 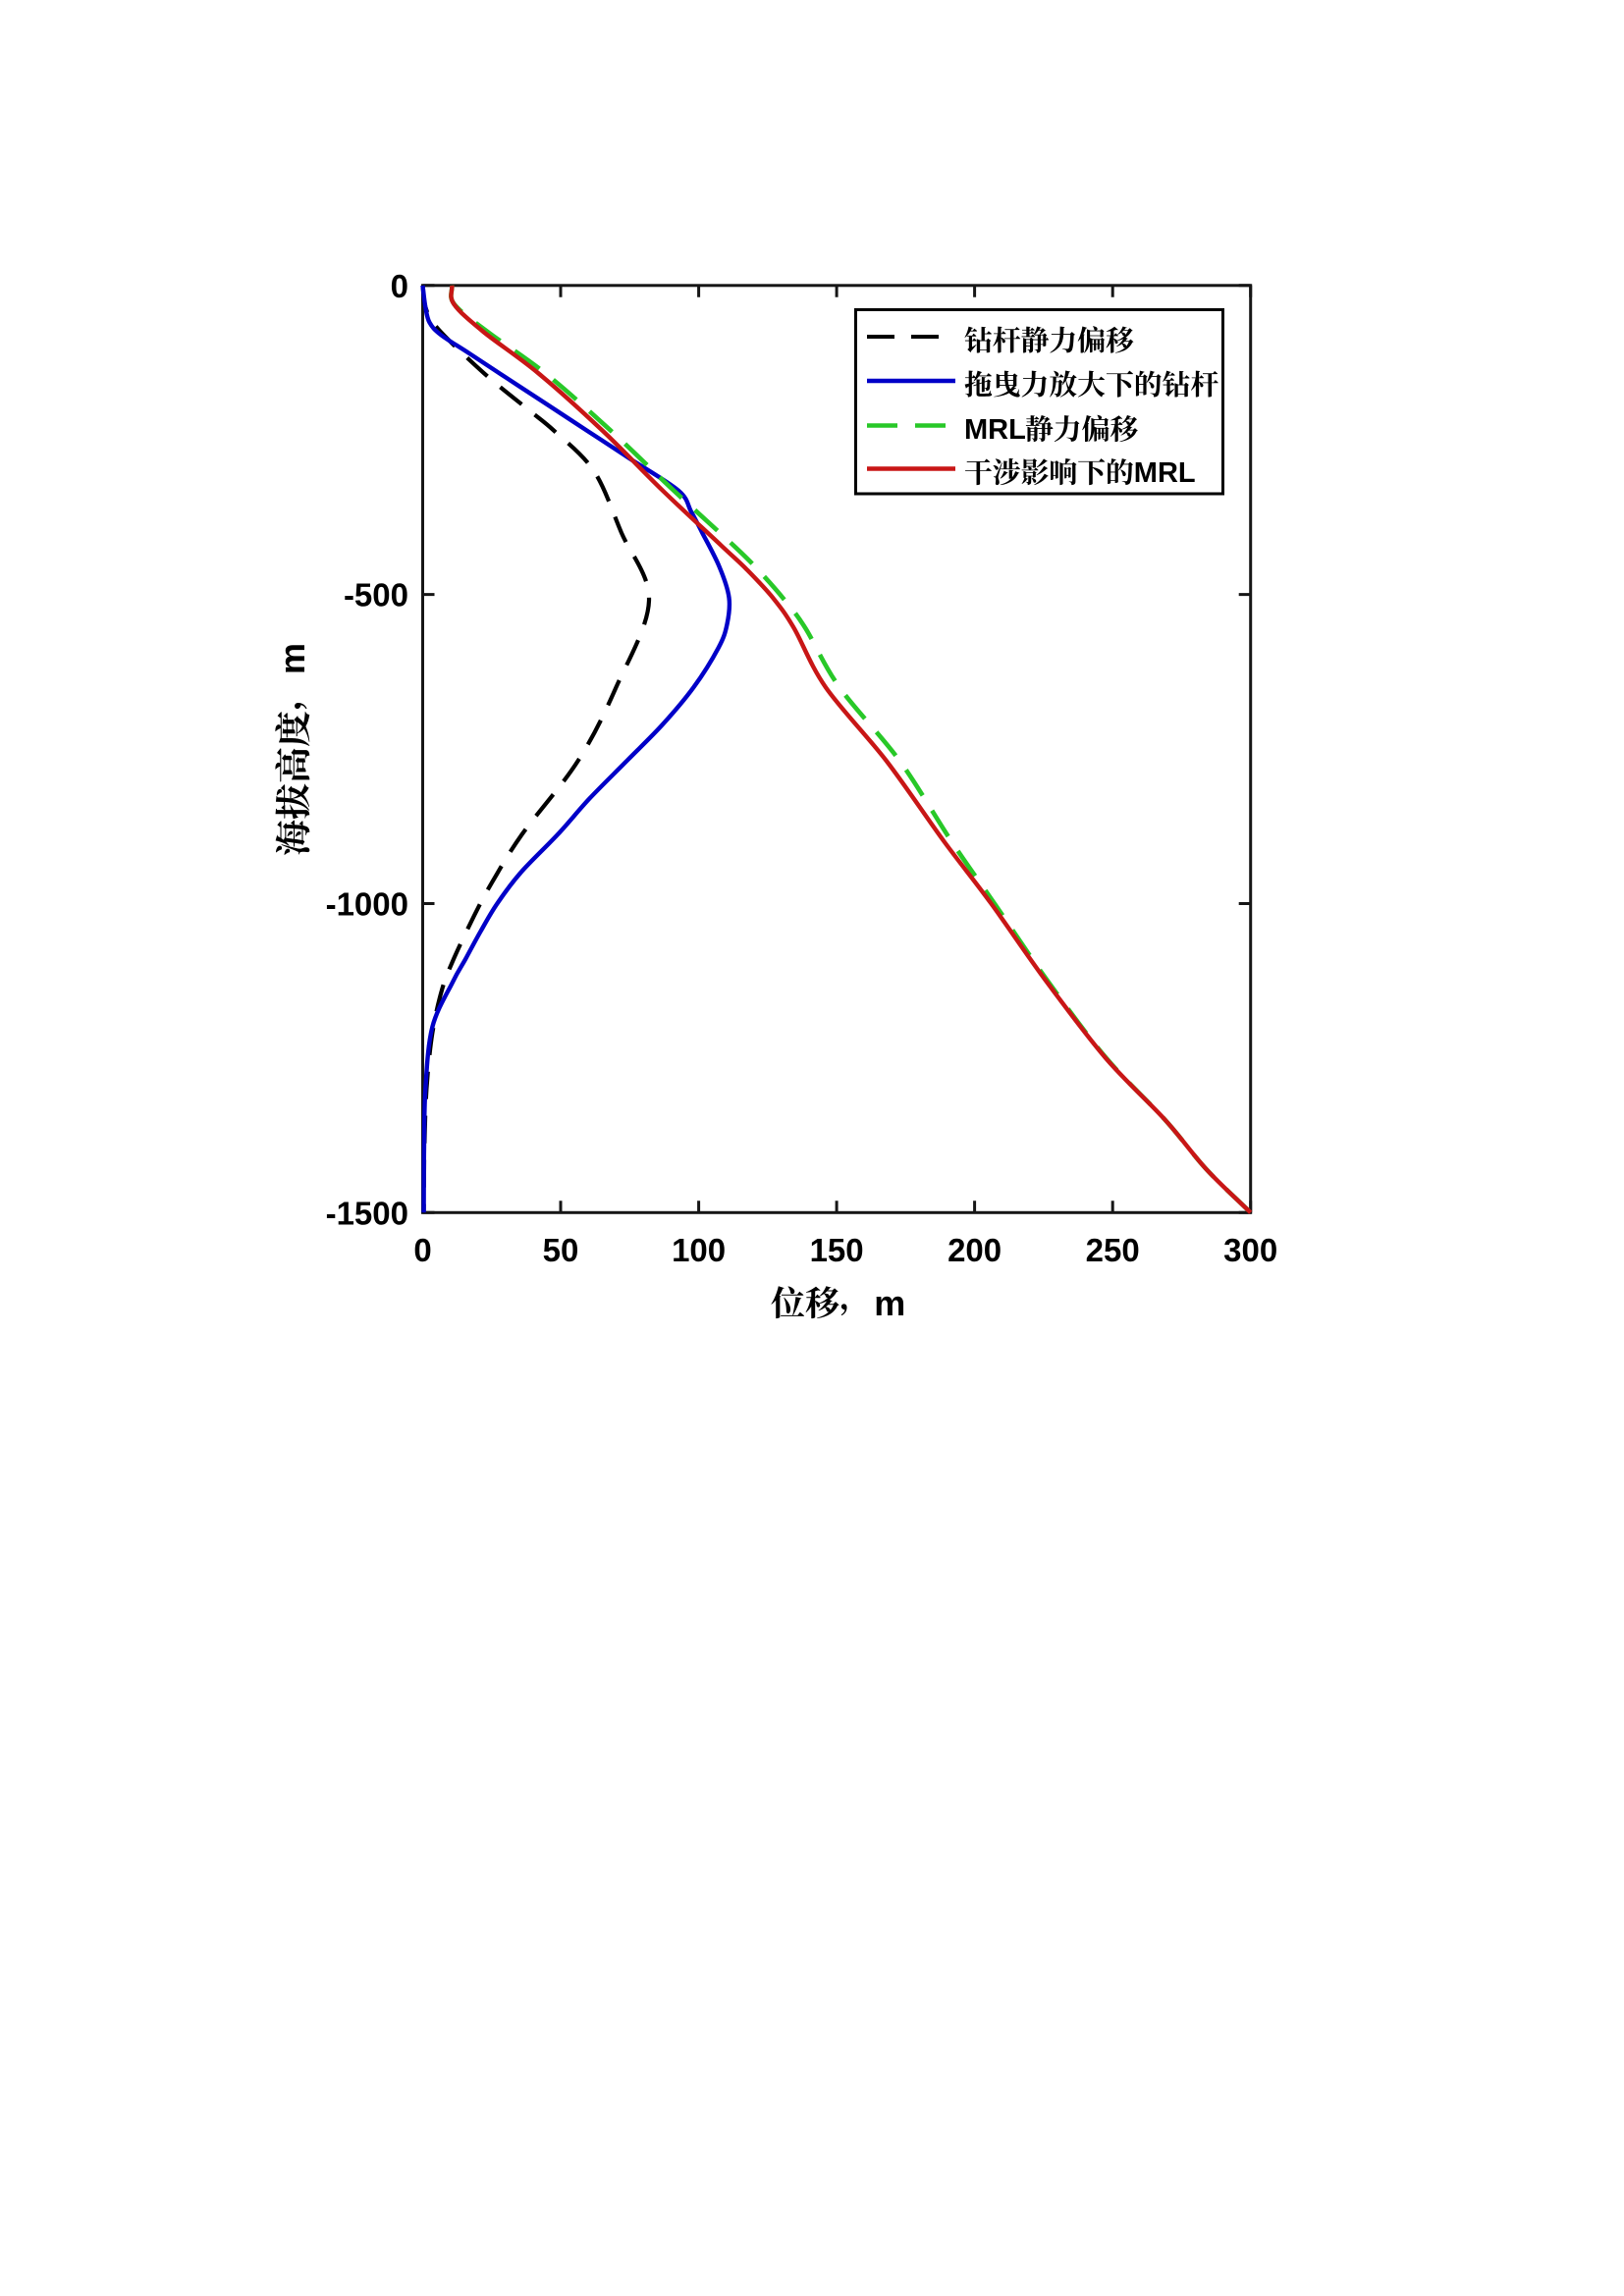 What do you see at coordinates (367, 1213) in the screenshot?
I see `svg-text: -1500` at bounding box center [367, 1213].